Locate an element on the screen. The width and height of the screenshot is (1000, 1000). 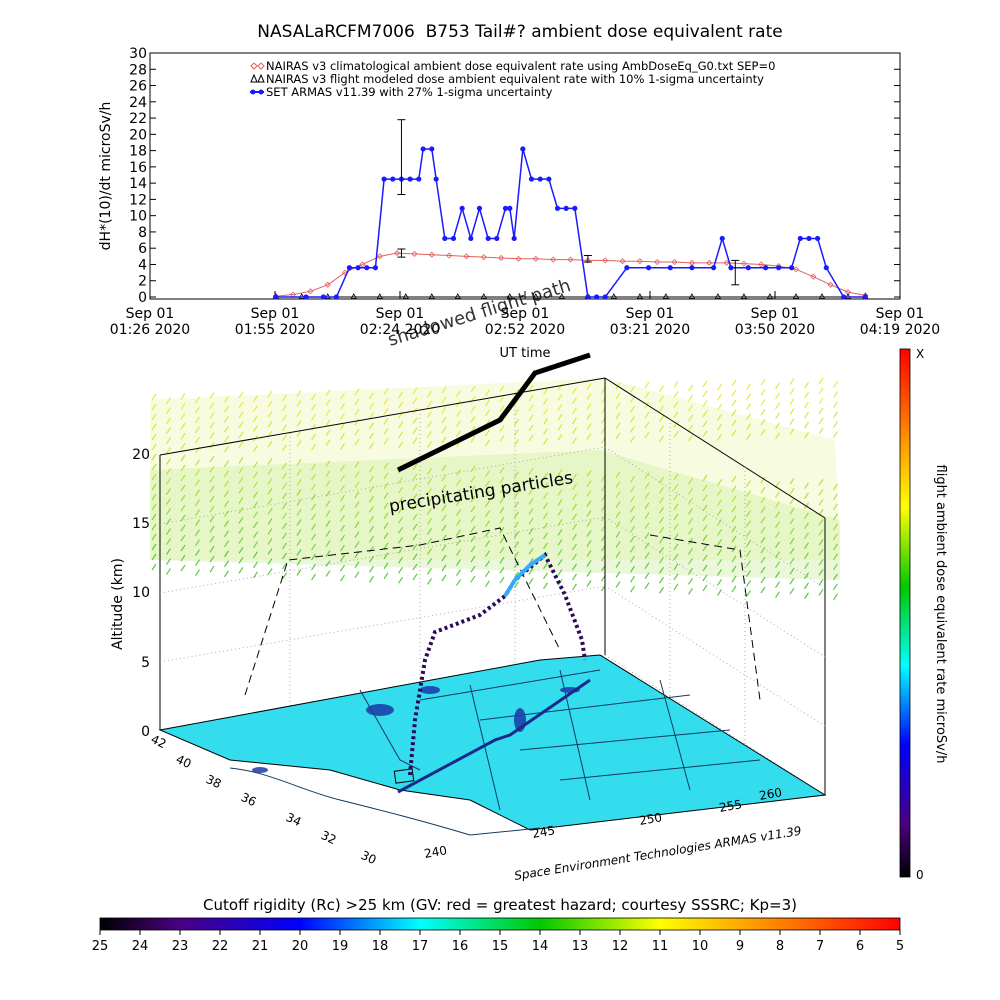
side-colorbar-min: 0 is located at coordinates (920, 875).